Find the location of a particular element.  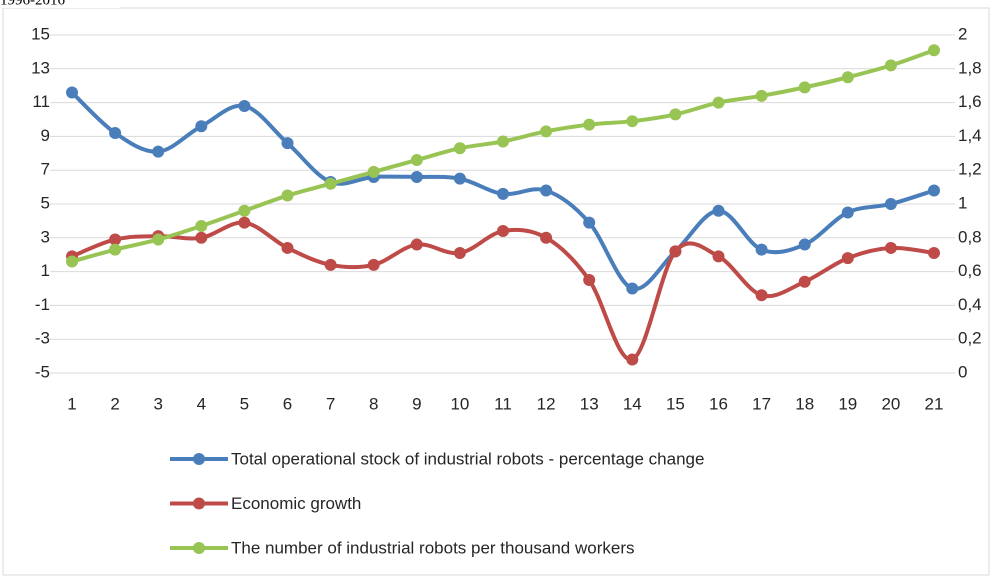

x-tick-label: 11 is located at coordinates (503, 403).